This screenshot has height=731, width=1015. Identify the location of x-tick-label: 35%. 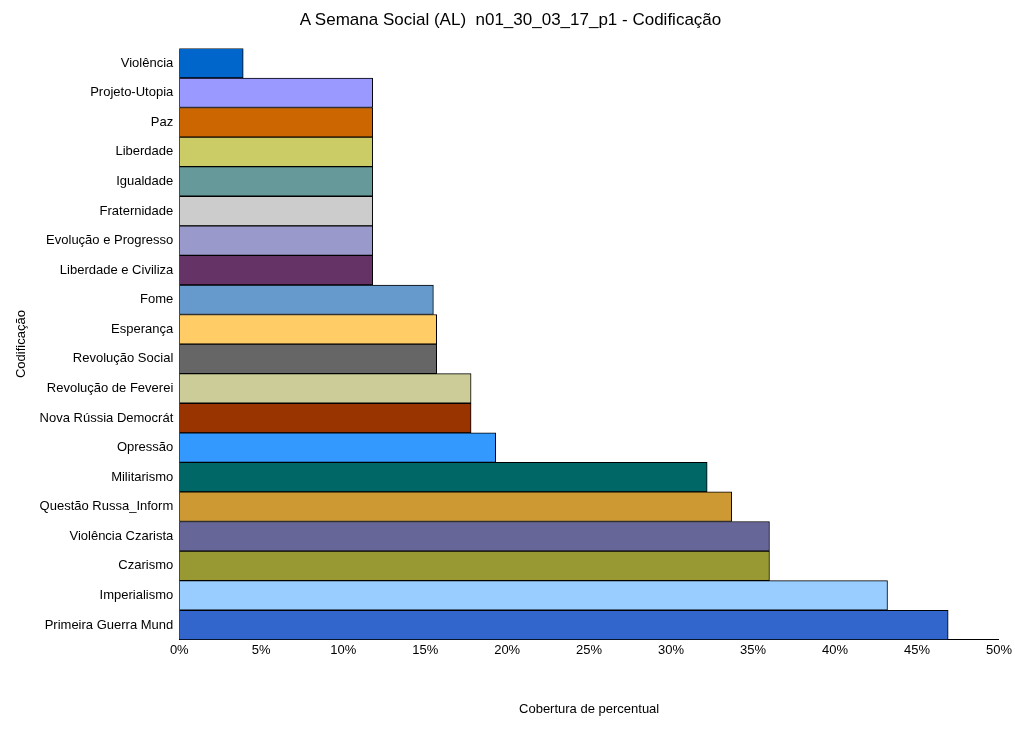
(753, 650).